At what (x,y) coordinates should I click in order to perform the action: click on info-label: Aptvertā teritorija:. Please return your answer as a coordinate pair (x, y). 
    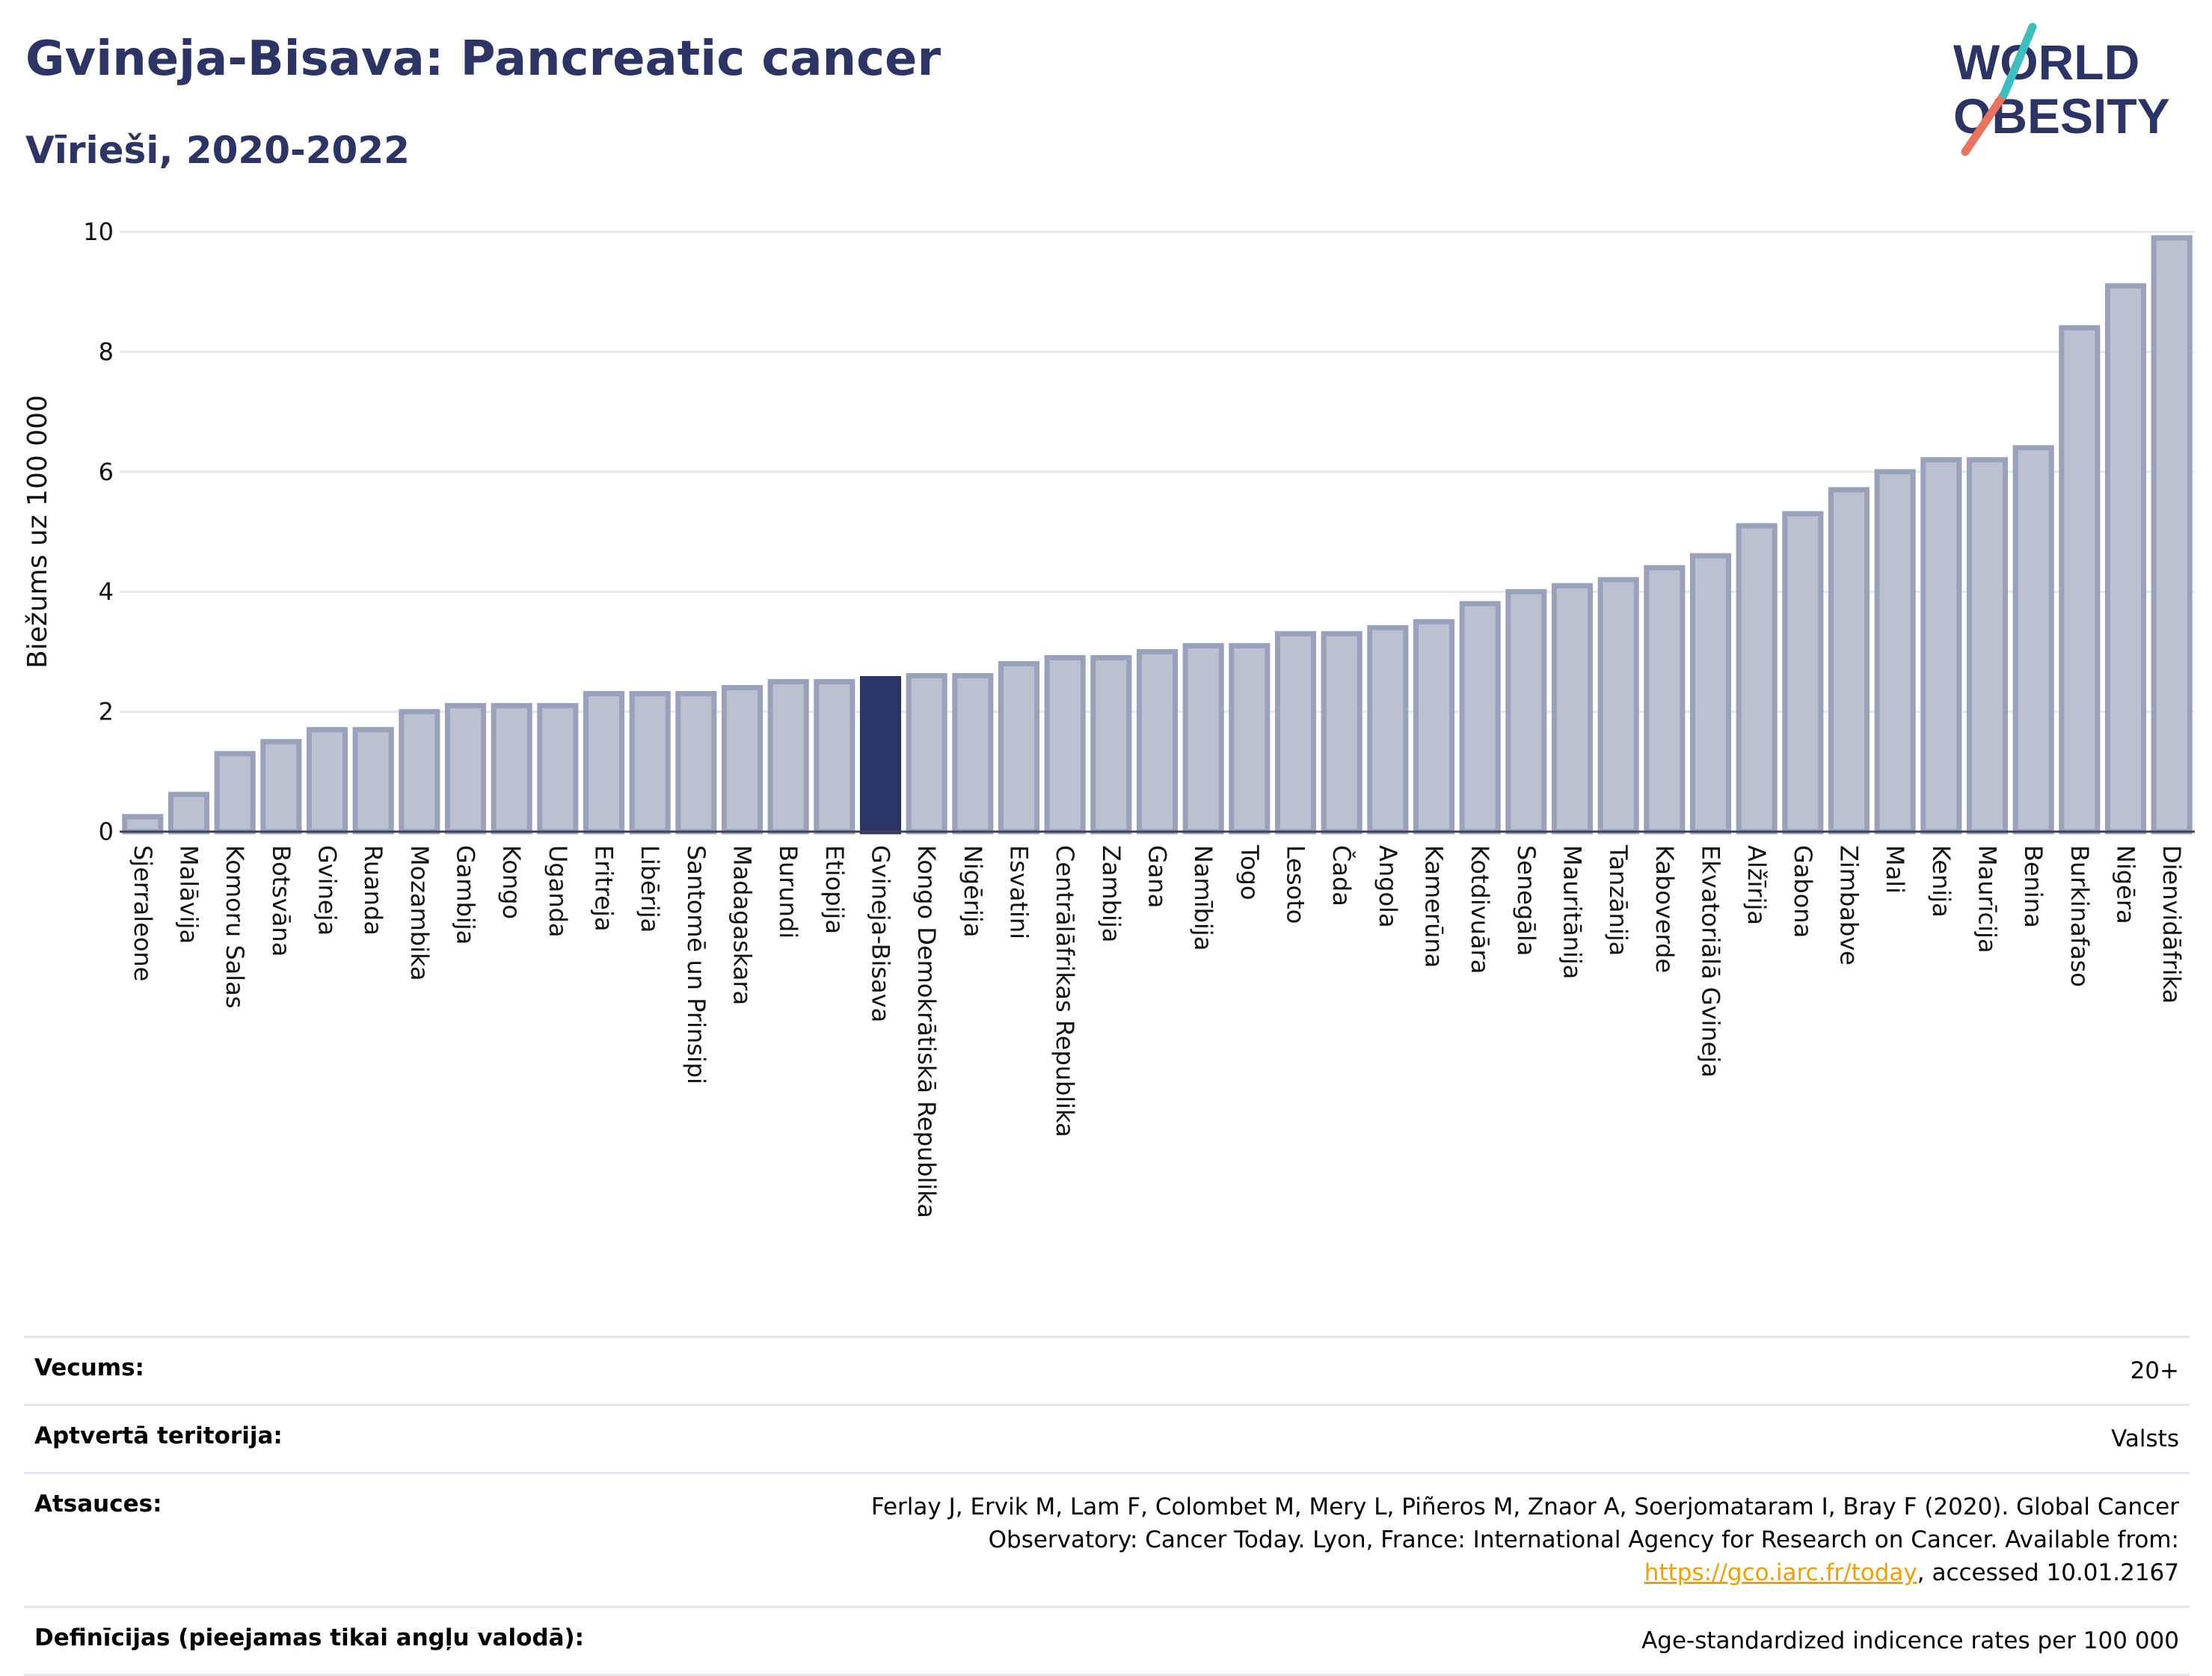
    Looking at the image, I should click on (371, 1438).